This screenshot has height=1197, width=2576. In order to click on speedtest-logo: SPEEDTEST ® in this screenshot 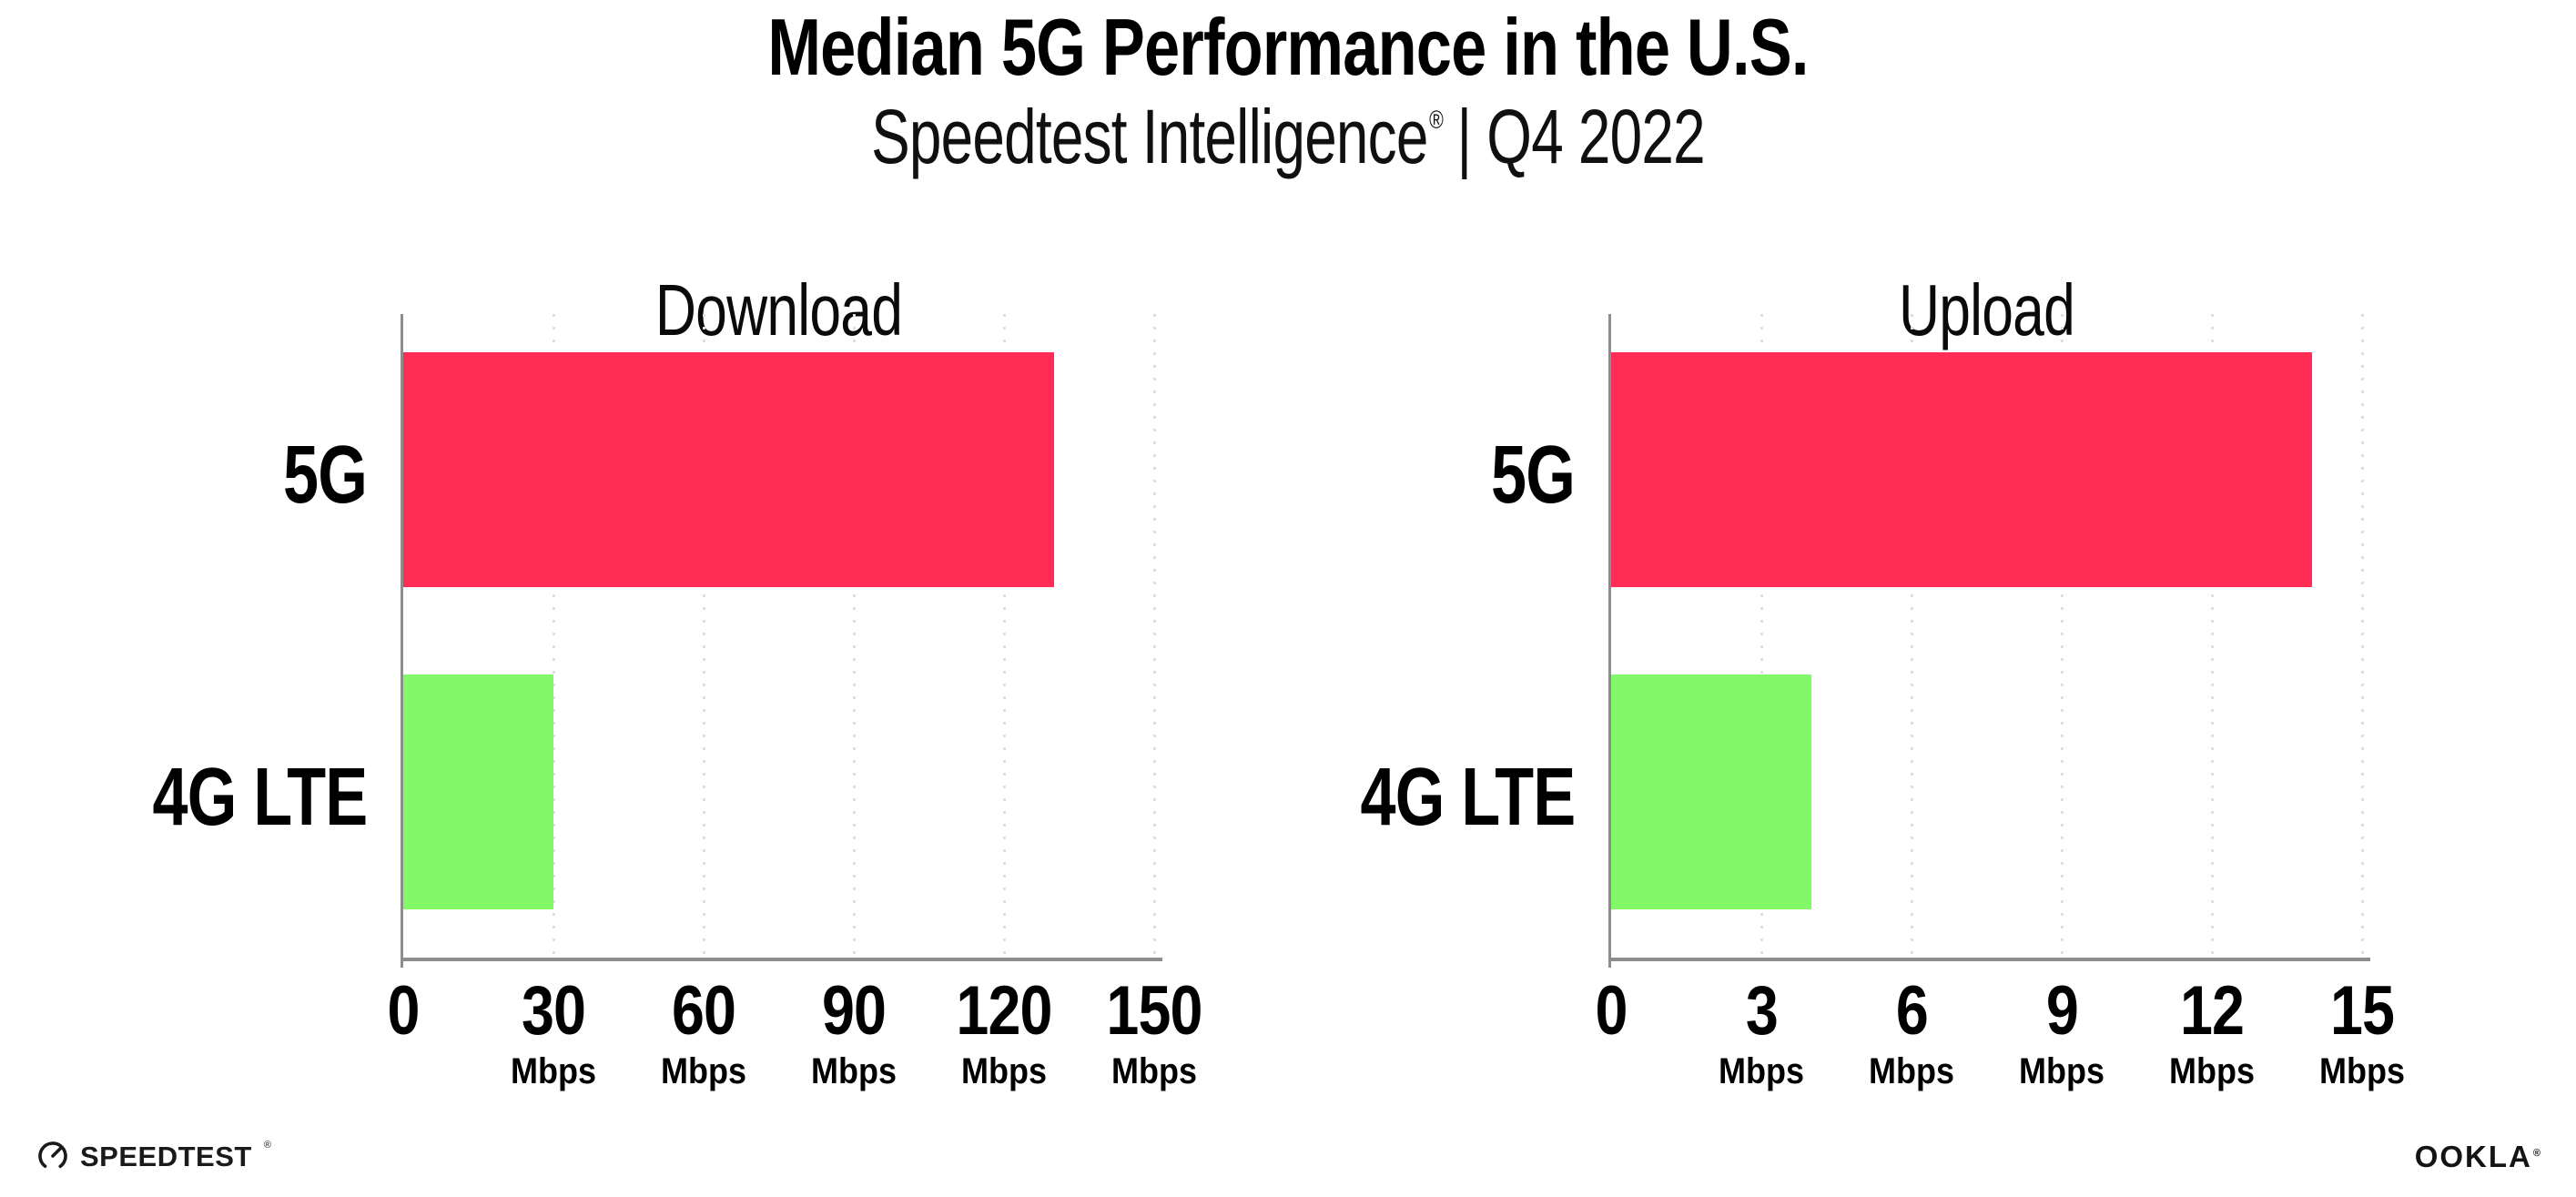, I will do `click(153, 1156)`.